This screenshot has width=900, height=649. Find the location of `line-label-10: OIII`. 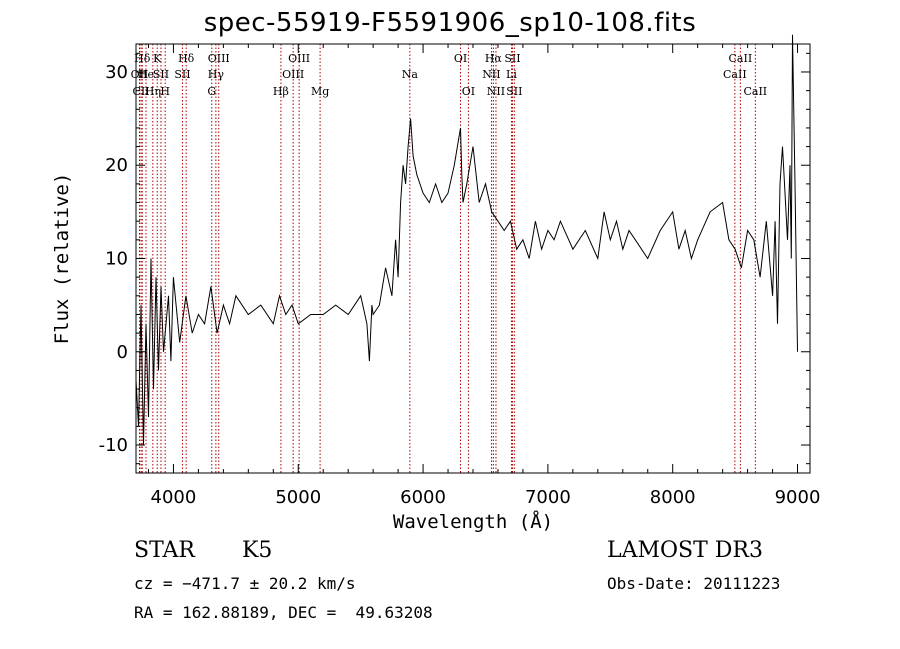

line-label-10: OIII is located at coordinates (219, 58).